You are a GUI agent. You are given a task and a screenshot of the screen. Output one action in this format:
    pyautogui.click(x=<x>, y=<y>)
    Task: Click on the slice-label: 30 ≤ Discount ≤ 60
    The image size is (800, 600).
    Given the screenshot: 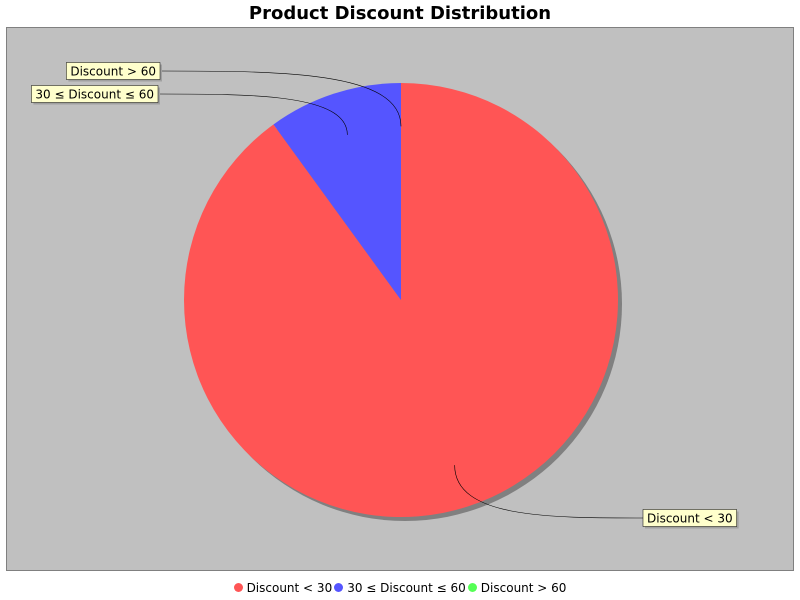 What is the action you would take?
    pyautogui.click(x=189, y=110)
    